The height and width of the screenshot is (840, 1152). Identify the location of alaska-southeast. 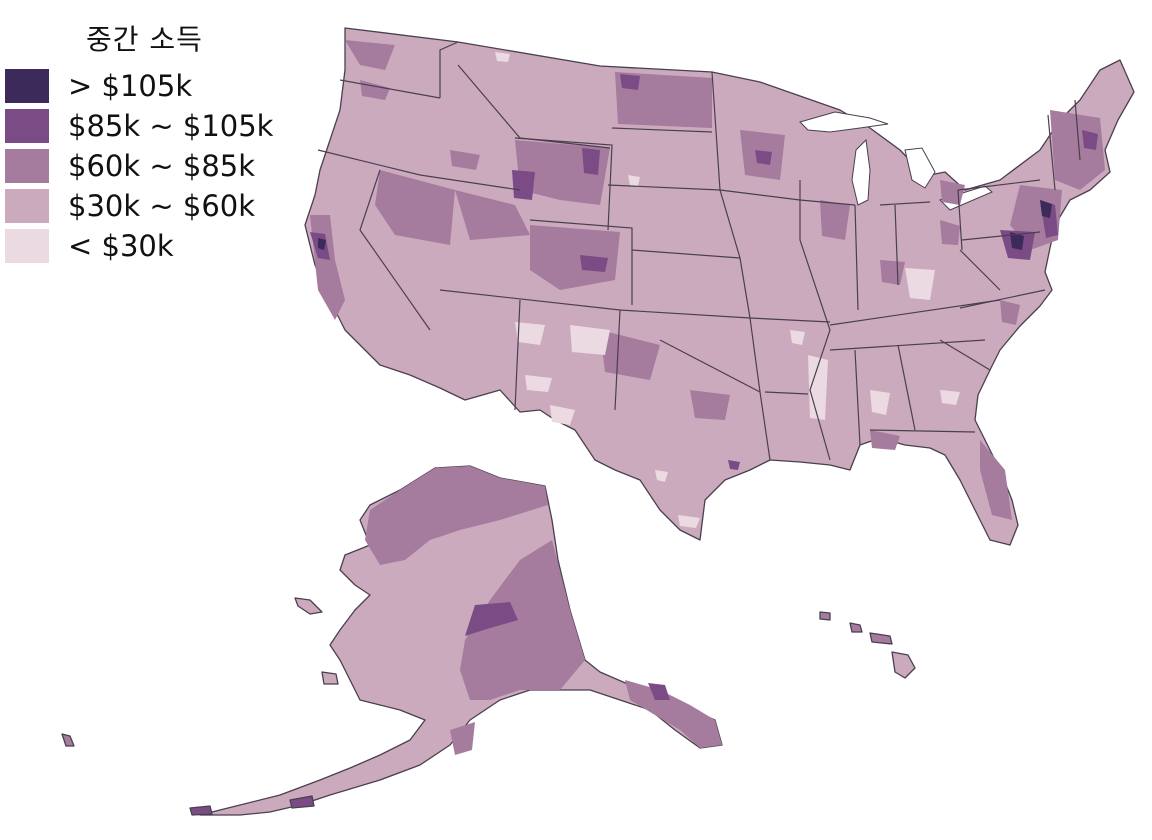
(522, 620).